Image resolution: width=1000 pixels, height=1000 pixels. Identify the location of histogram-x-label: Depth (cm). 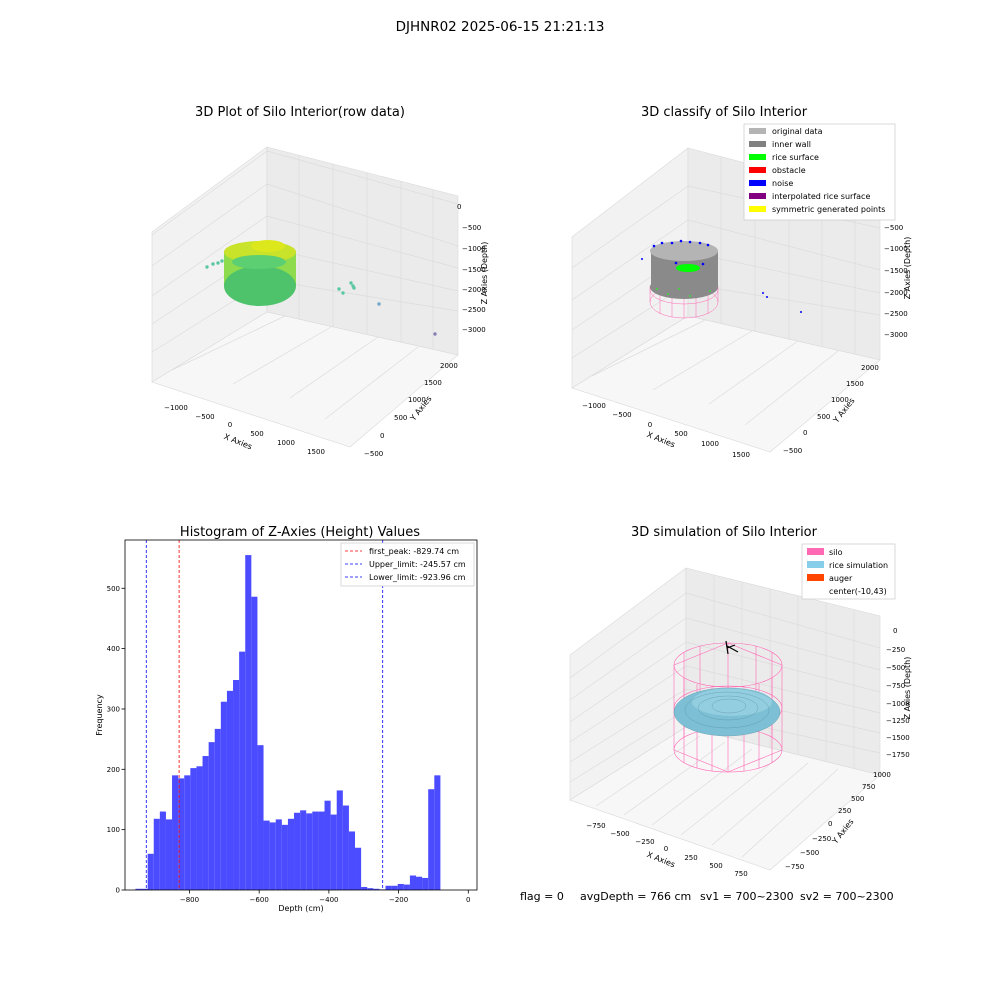
(300, 908).